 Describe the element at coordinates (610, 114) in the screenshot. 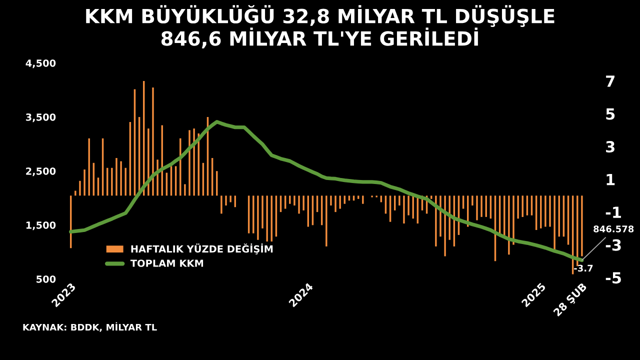

I see `y2-tick-label: 5` at that location.